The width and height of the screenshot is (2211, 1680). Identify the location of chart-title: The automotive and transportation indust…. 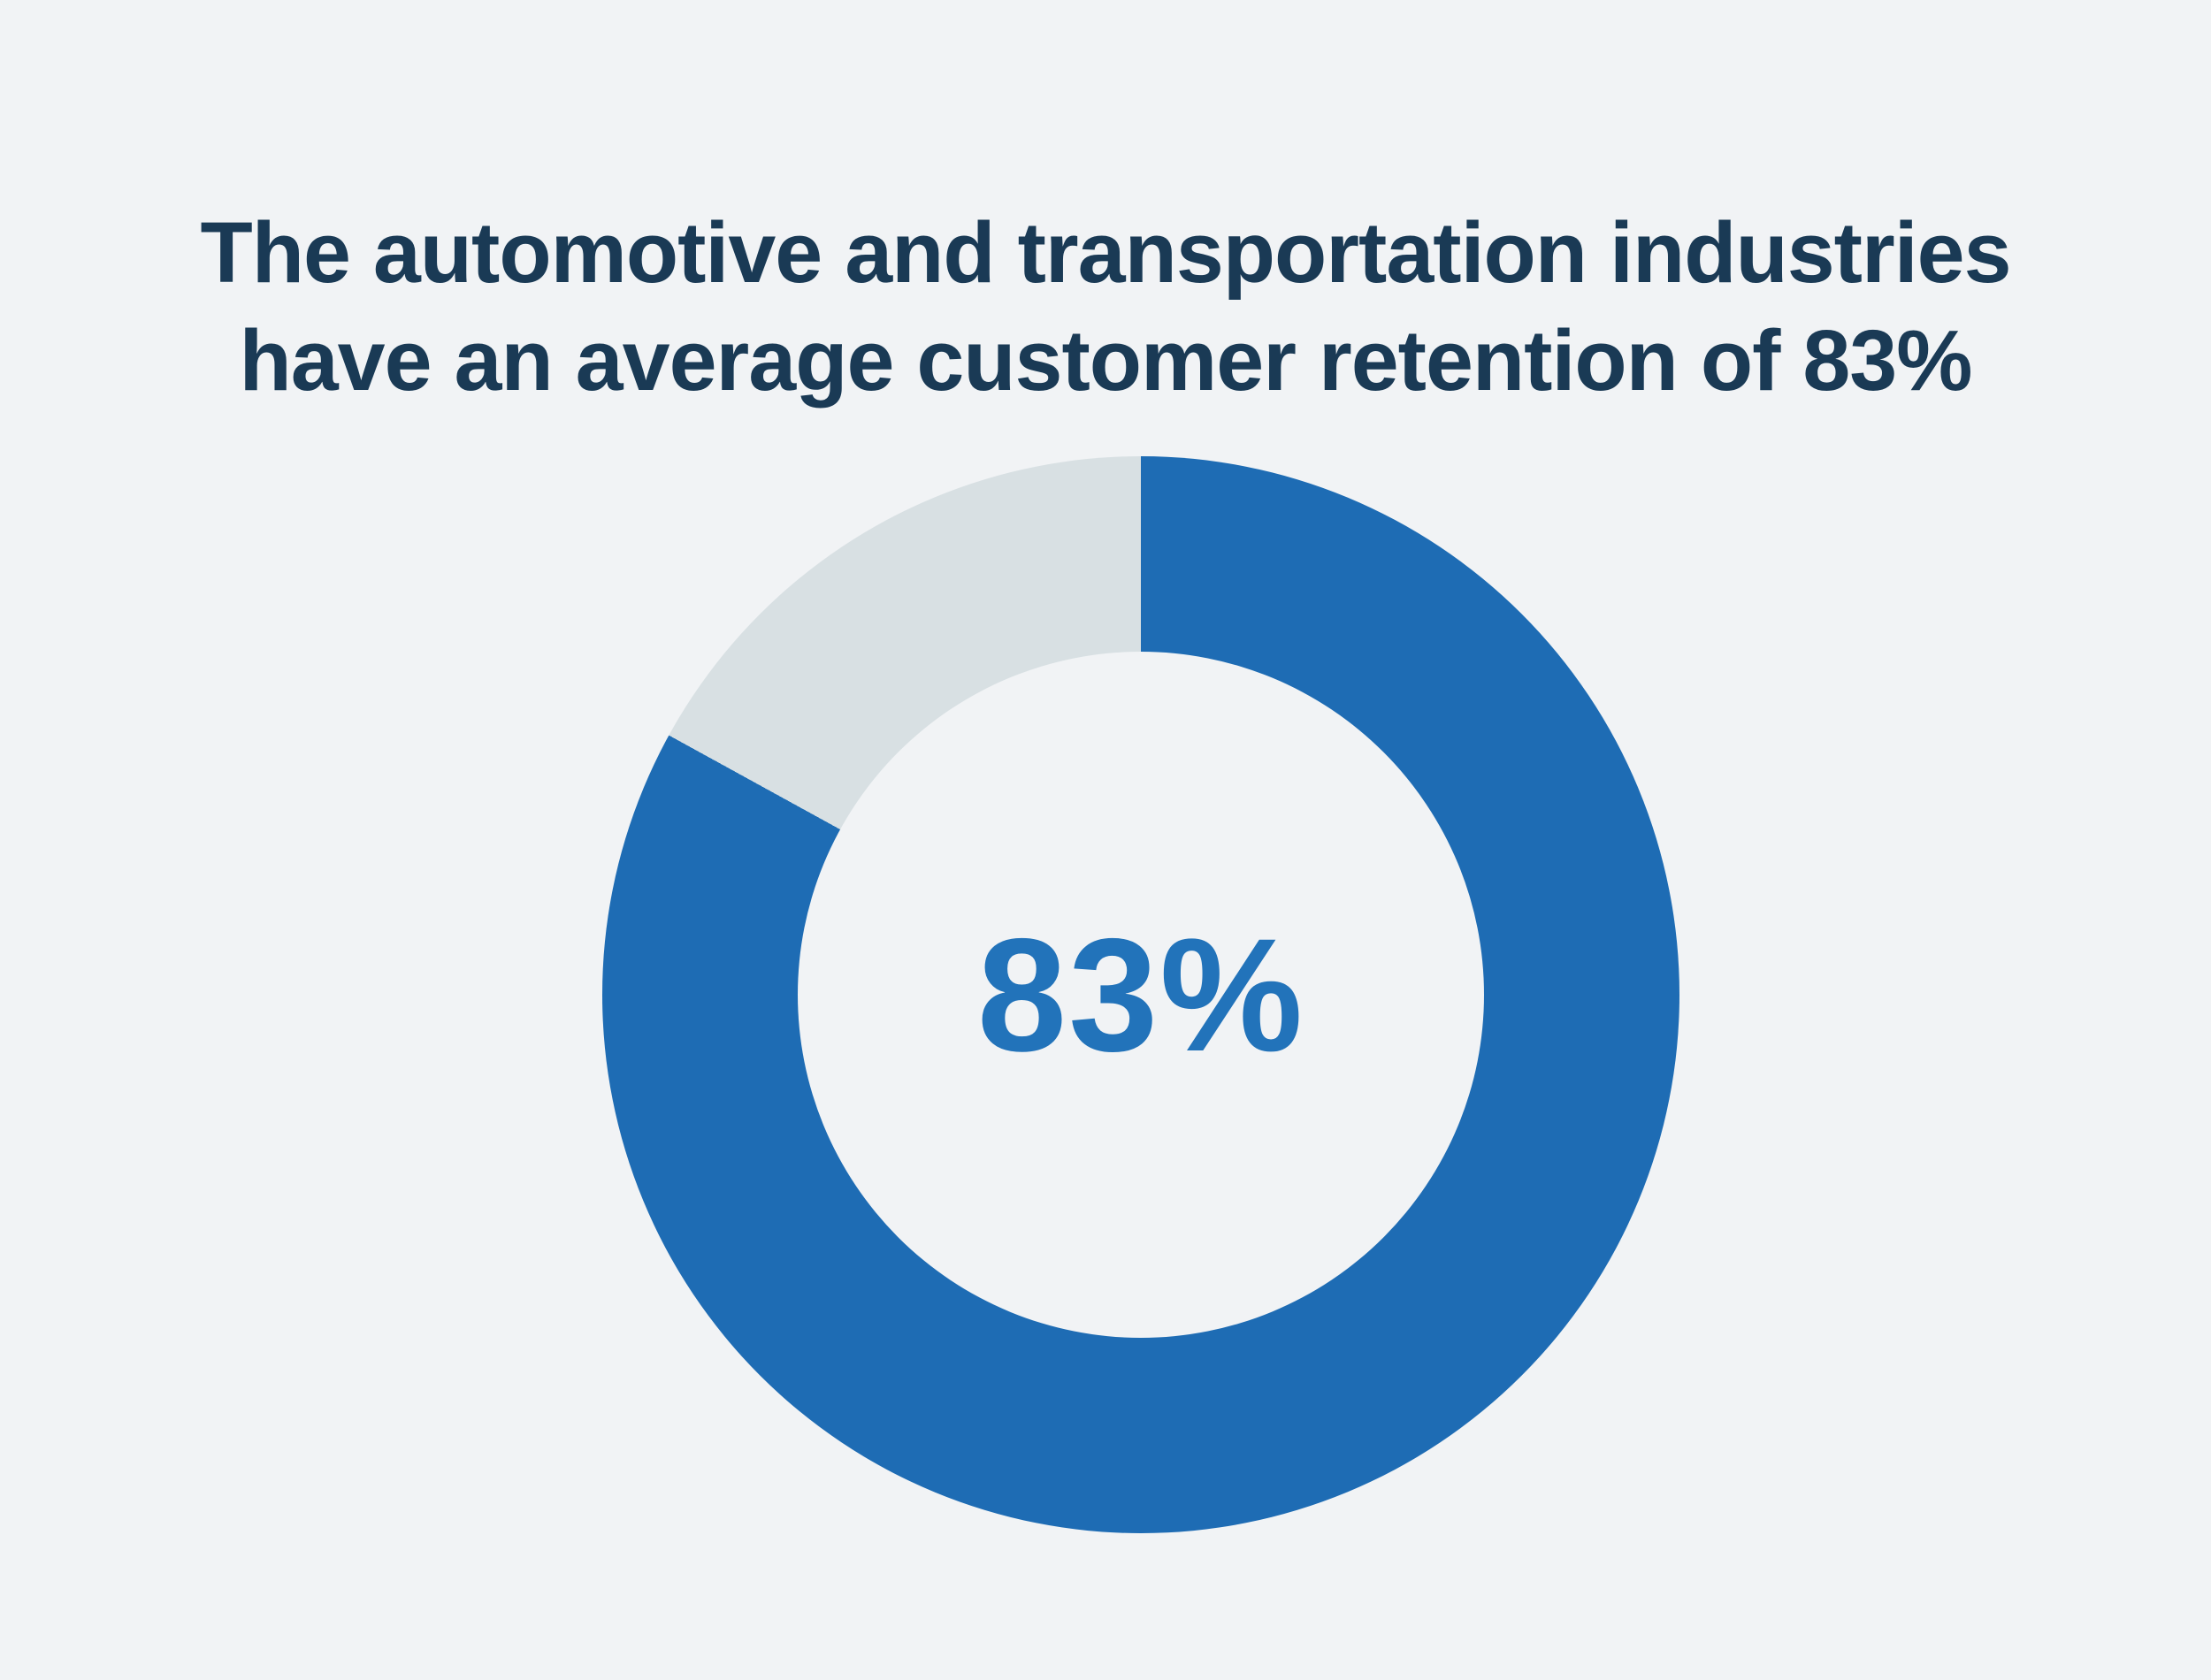
(1105, 307).